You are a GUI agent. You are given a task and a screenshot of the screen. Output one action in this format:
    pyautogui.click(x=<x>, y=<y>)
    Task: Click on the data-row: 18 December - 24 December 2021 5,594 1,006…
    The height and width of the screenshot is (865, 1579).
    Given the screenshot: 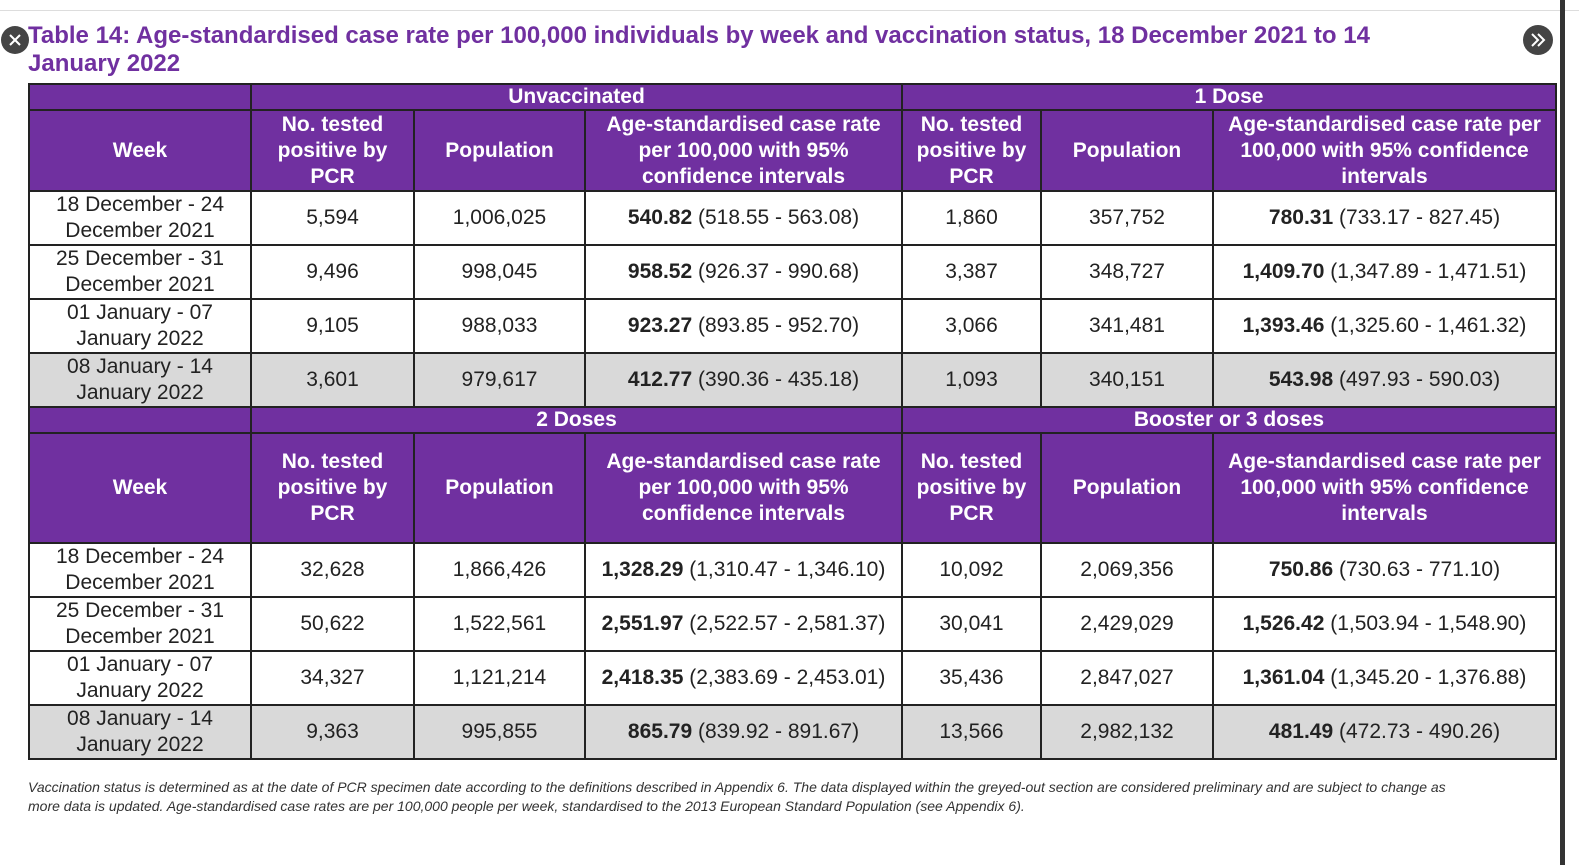 What is the action you would take?
    pyautogui.click(x=792, y=218)
    